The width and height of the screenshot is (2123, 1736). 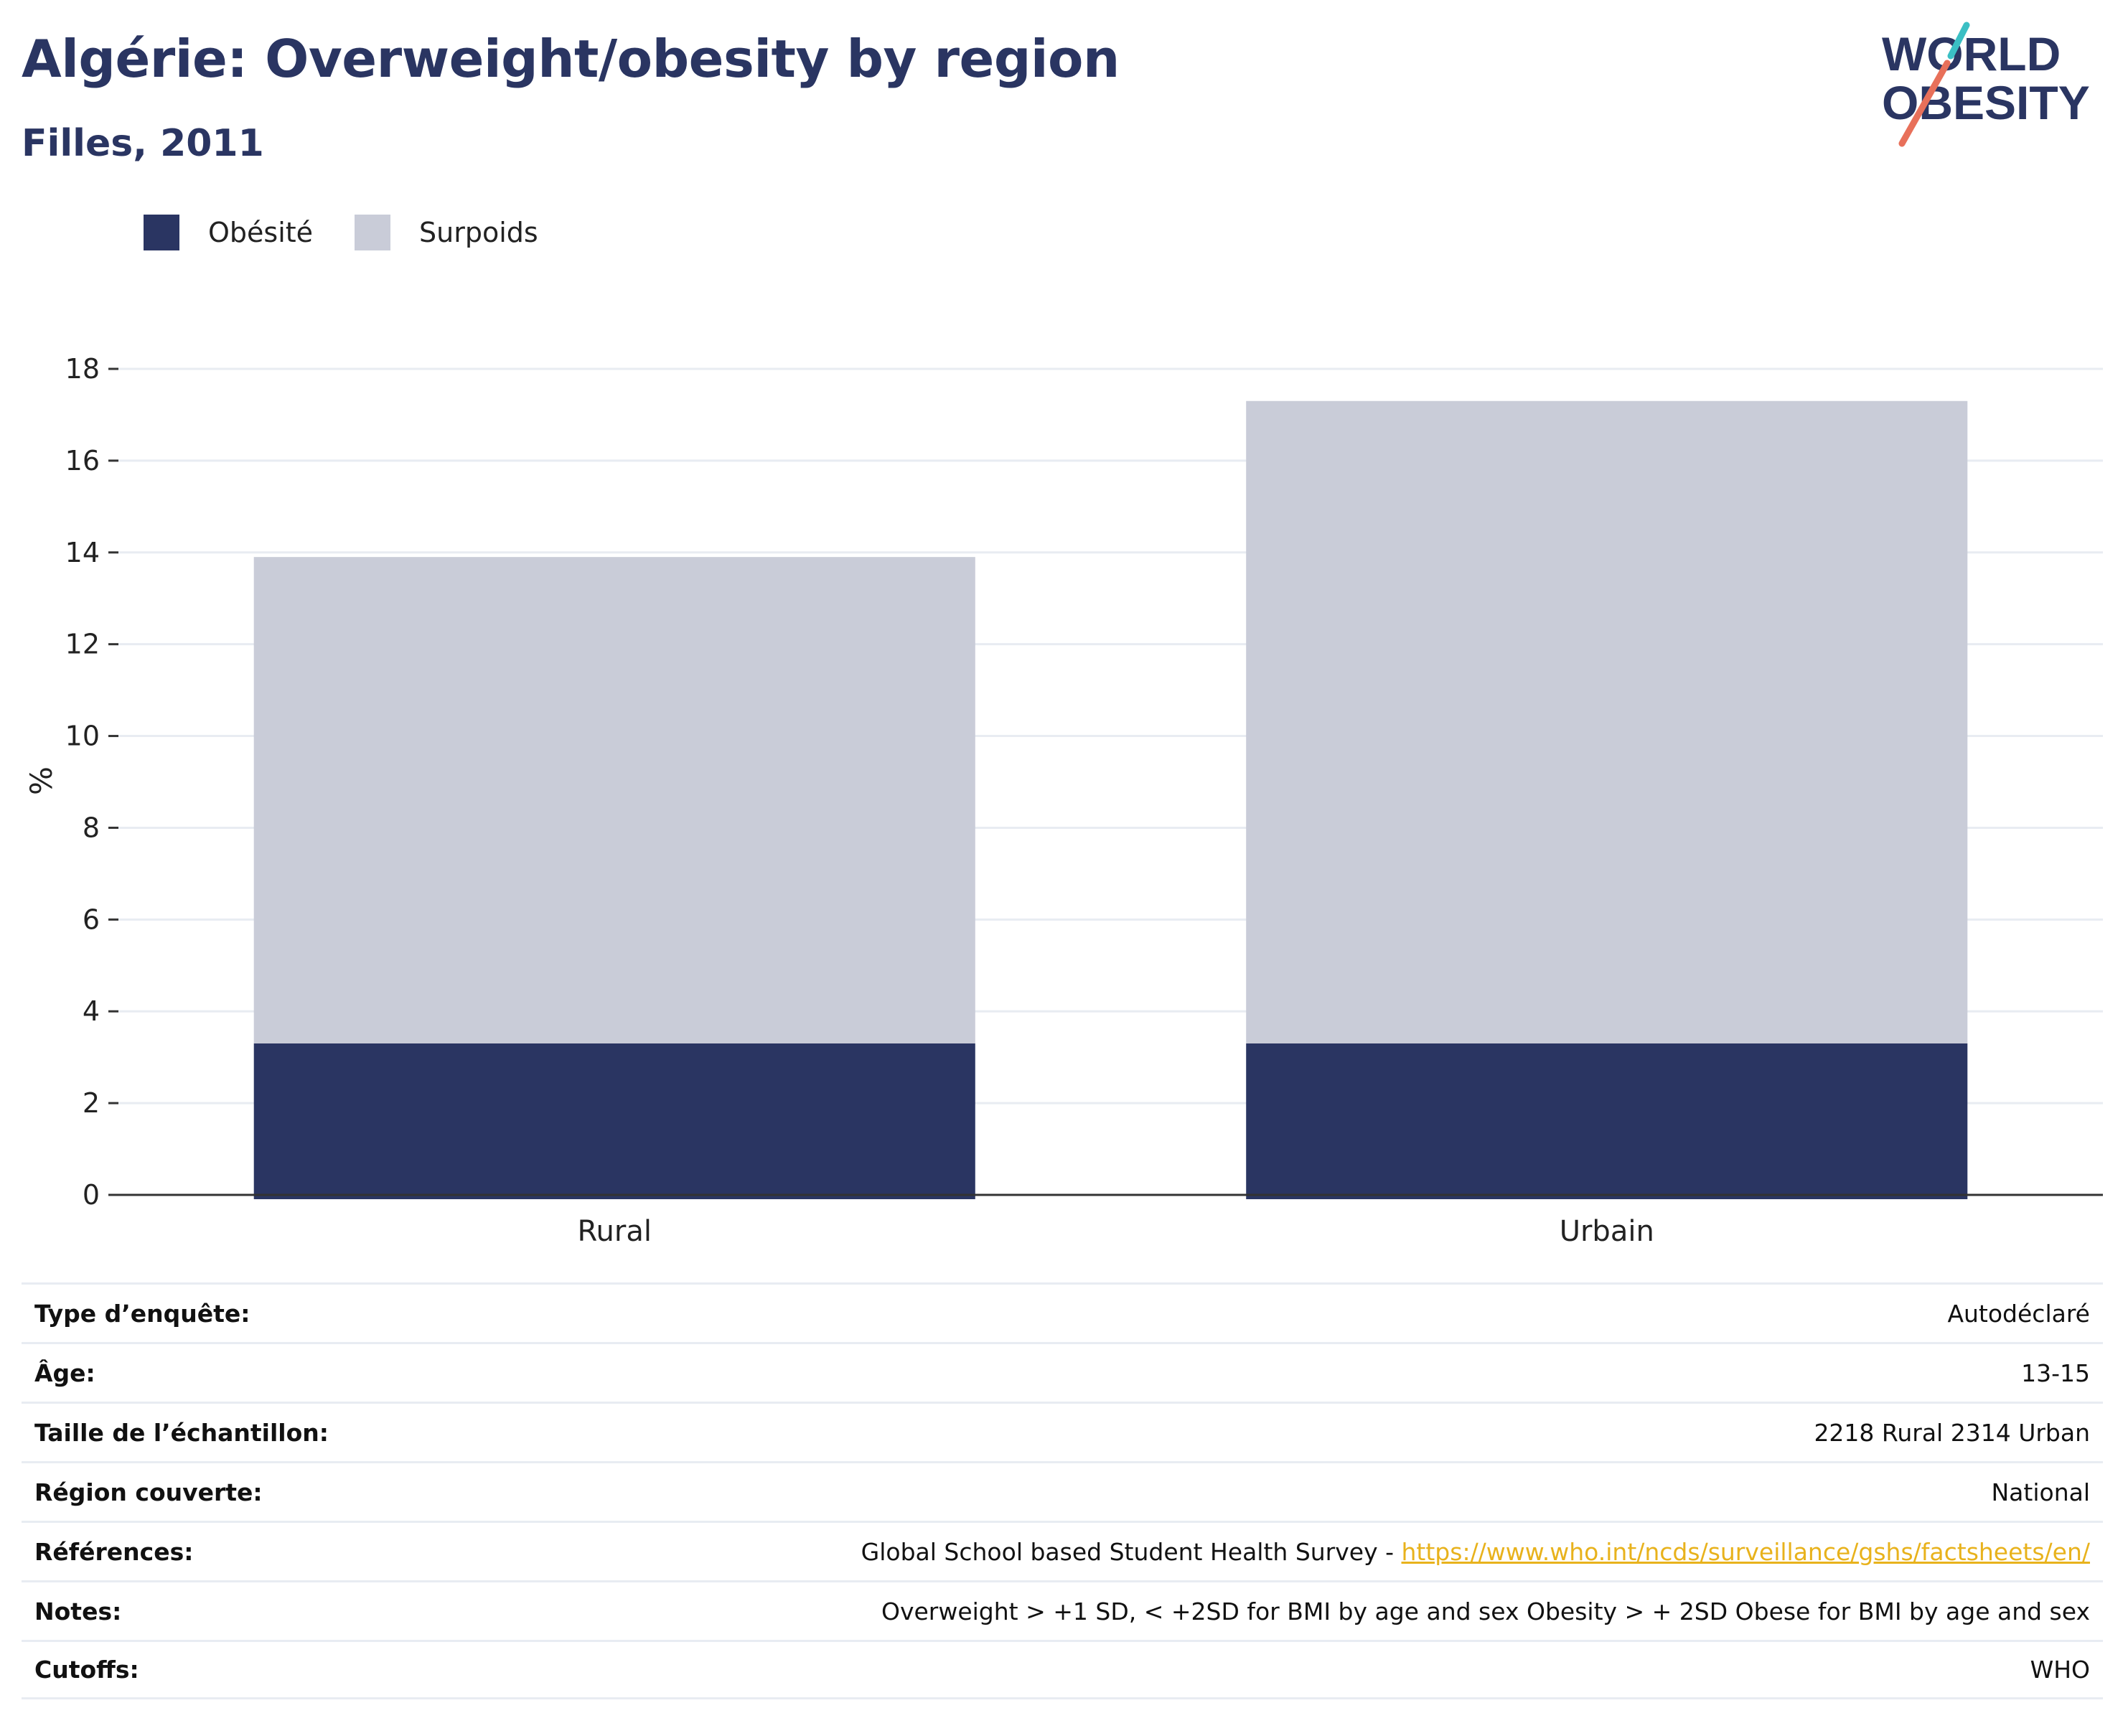 I want to click on info-value: Autodéclaré, so click(x=2025, y=1314).